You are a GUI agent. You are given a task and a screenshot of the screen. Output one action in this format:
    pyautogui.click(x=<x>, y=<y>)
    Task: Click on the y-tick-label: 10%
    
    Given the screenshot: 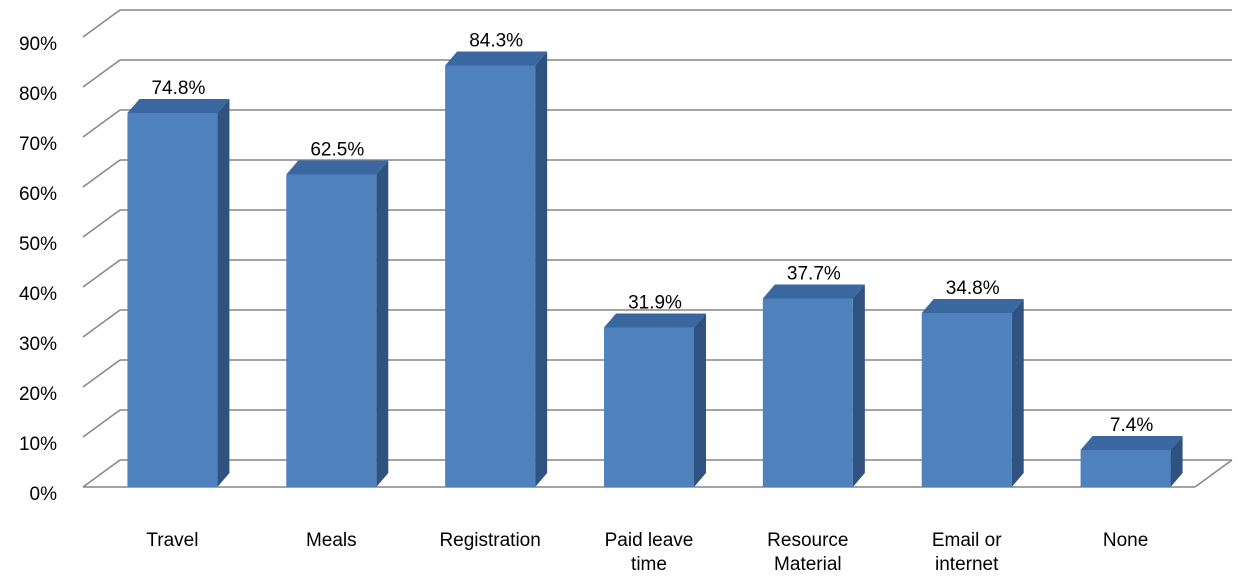 What is the action you would take?
    pyautogui.click(x=38, y=444)
    